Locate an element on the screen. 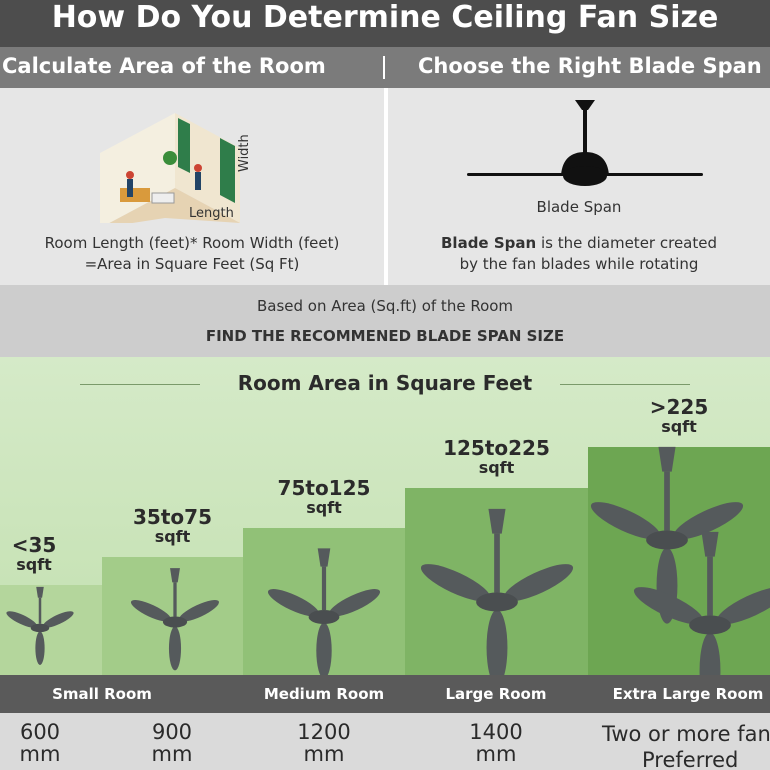 The height and width of the screenshot is (770, 770). tier-label: 35to75 sqft is located at coordinates (172, 527).